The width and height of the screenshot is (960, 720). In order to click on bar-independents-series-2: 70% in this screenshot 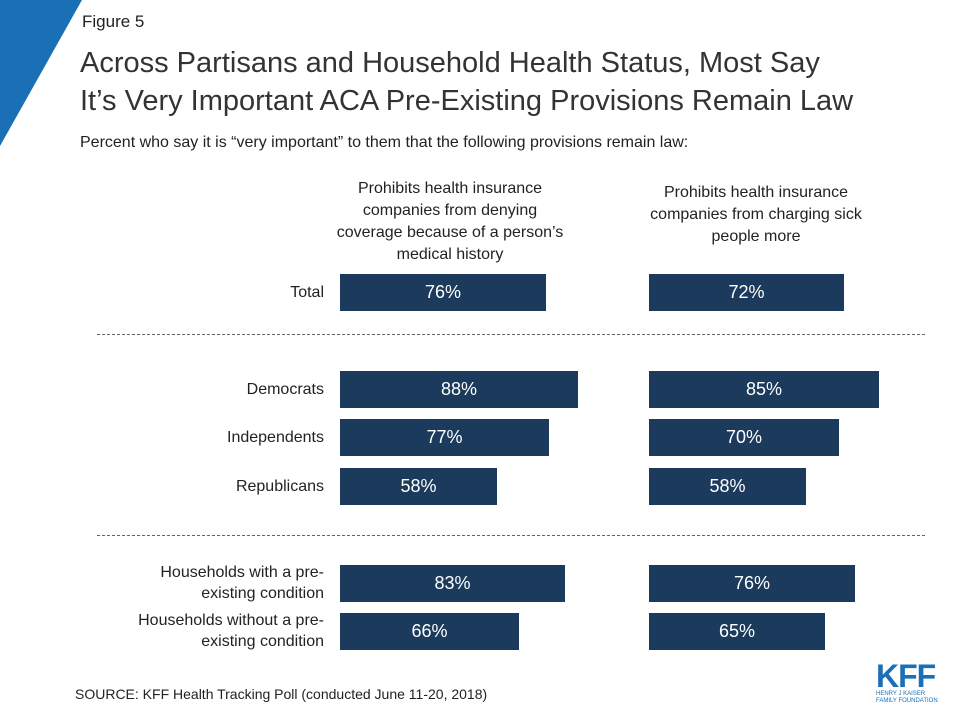, I will do `click(744, 437)`.